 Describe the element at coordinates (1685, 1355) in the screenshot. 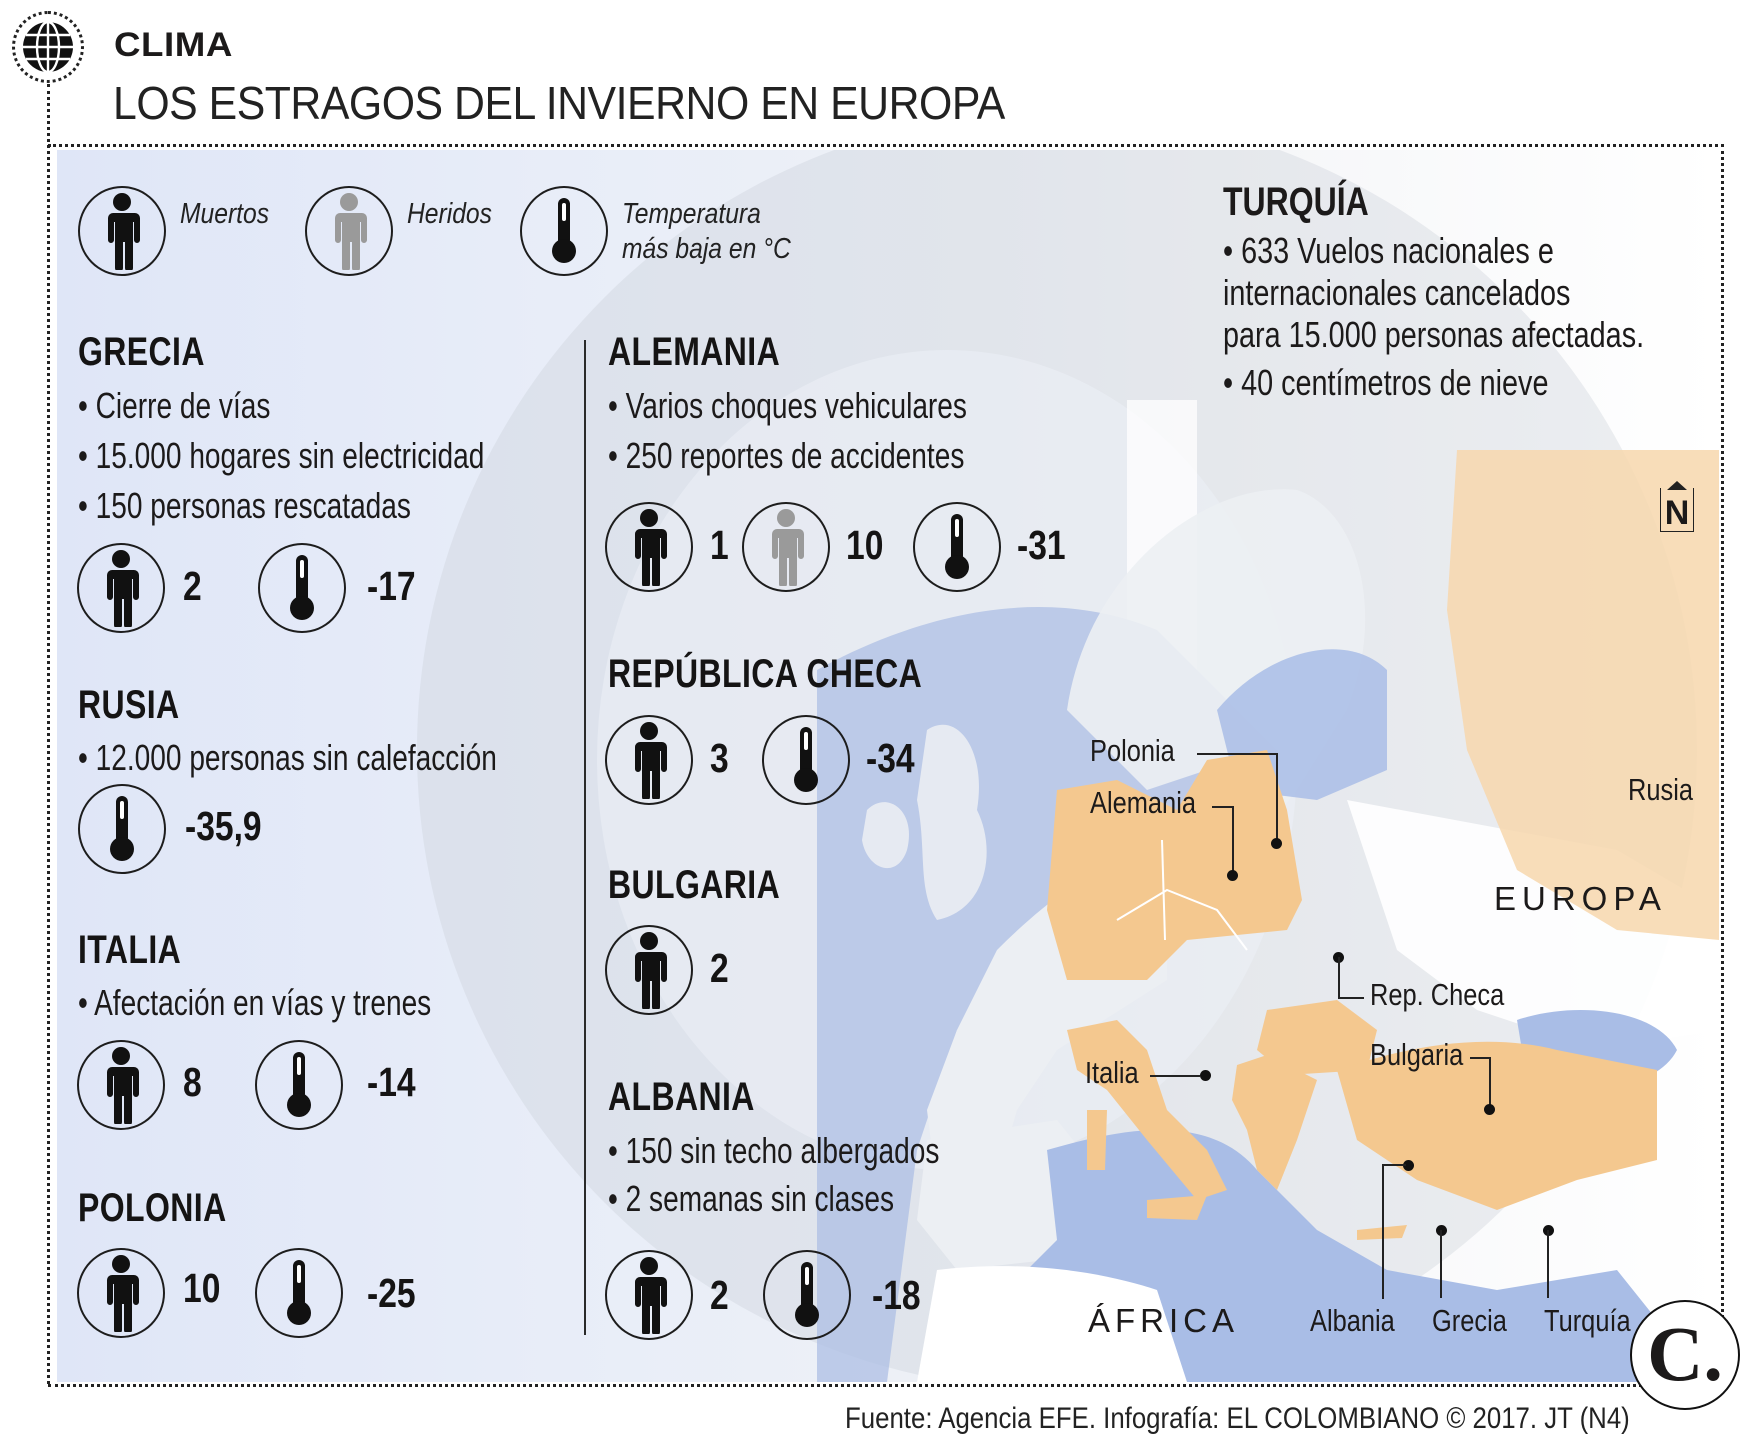

I see `el-colombiano-logo: C.` at that location.